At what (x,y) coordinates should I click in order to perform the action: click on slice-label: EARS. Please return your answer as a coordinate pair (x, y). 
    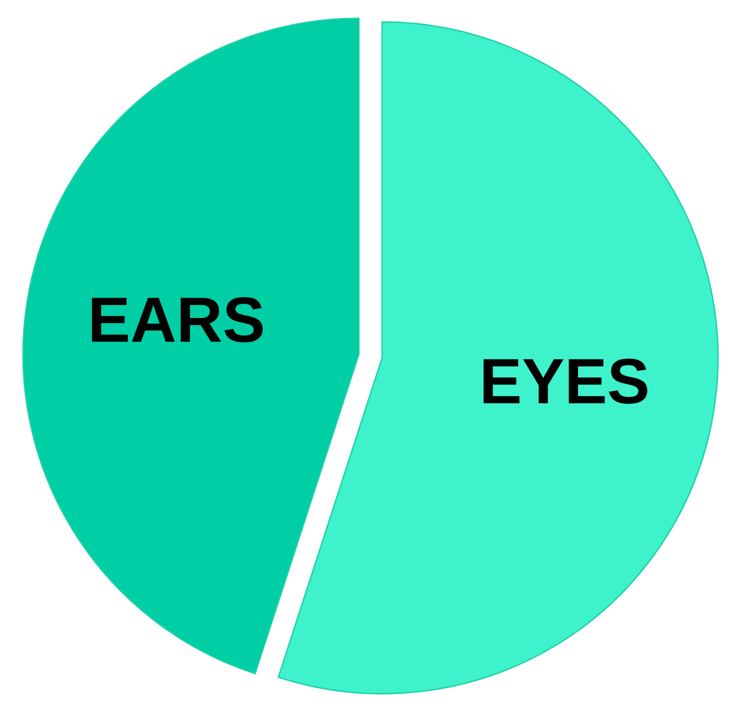
    Looking at the image, I should click on (177, 319).